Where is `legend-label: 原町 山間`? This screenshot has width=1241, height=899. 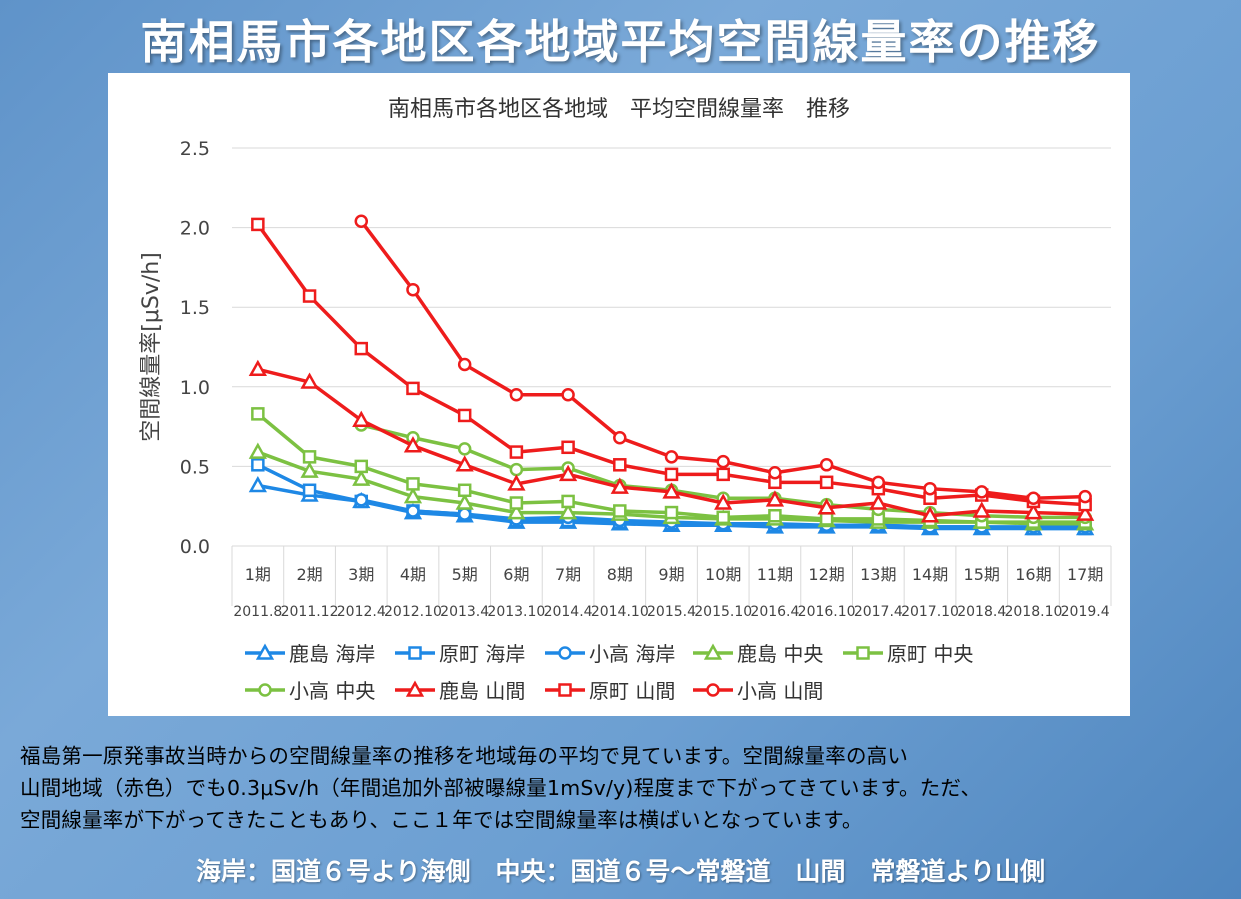 legend-label: 原町 山間 is located at coordinates (632, 691).